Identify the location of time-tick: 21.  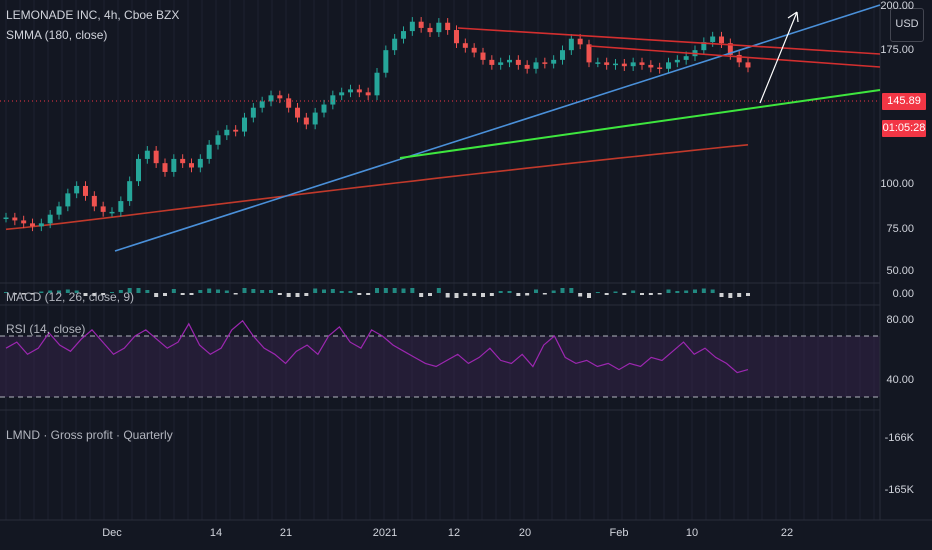
(286, 533).